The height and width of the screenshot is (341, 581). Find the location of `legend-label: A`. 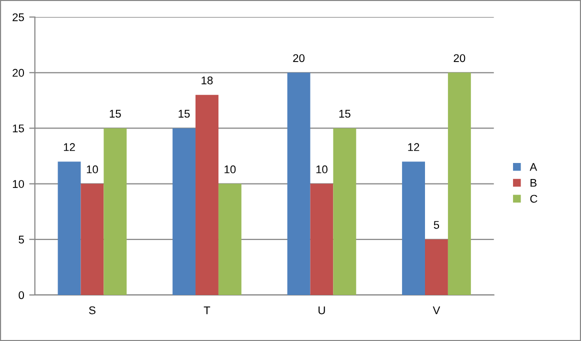

legend-label: A is located at coordinates (534, 167).